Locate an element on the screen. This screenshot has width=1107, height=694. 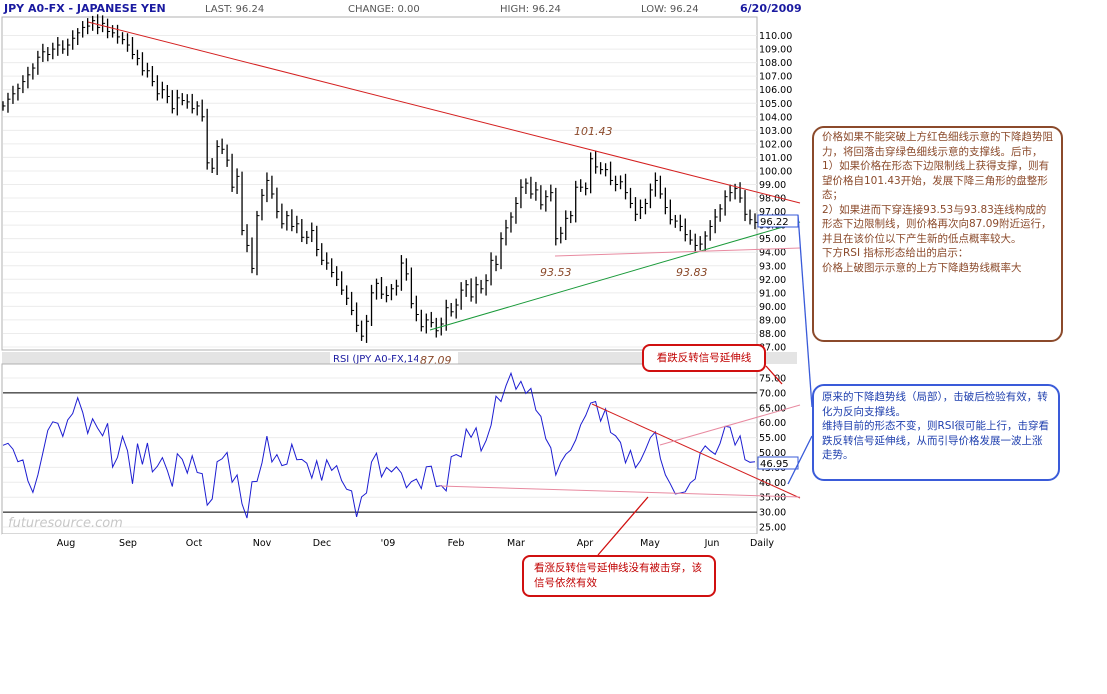
rsi-tick-label: 50.00 is located at coordinates (772, 453).